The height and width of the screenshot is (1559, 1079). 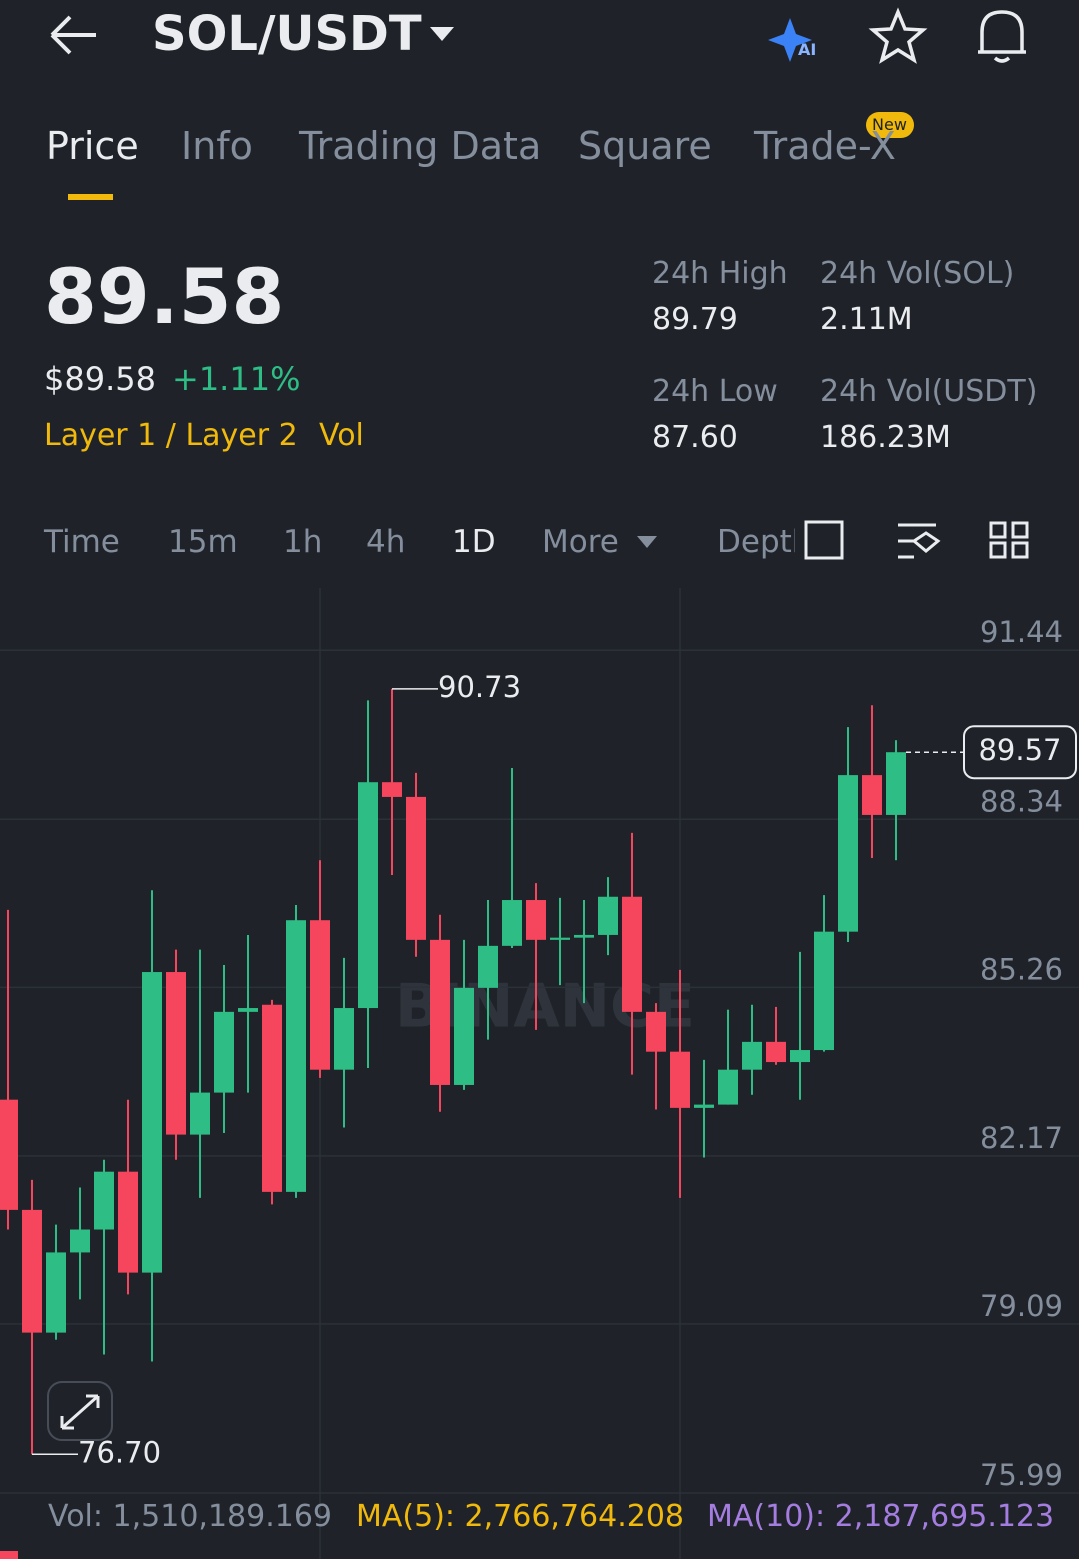 I want to click on tab: Square, so click(x=645, y=146).